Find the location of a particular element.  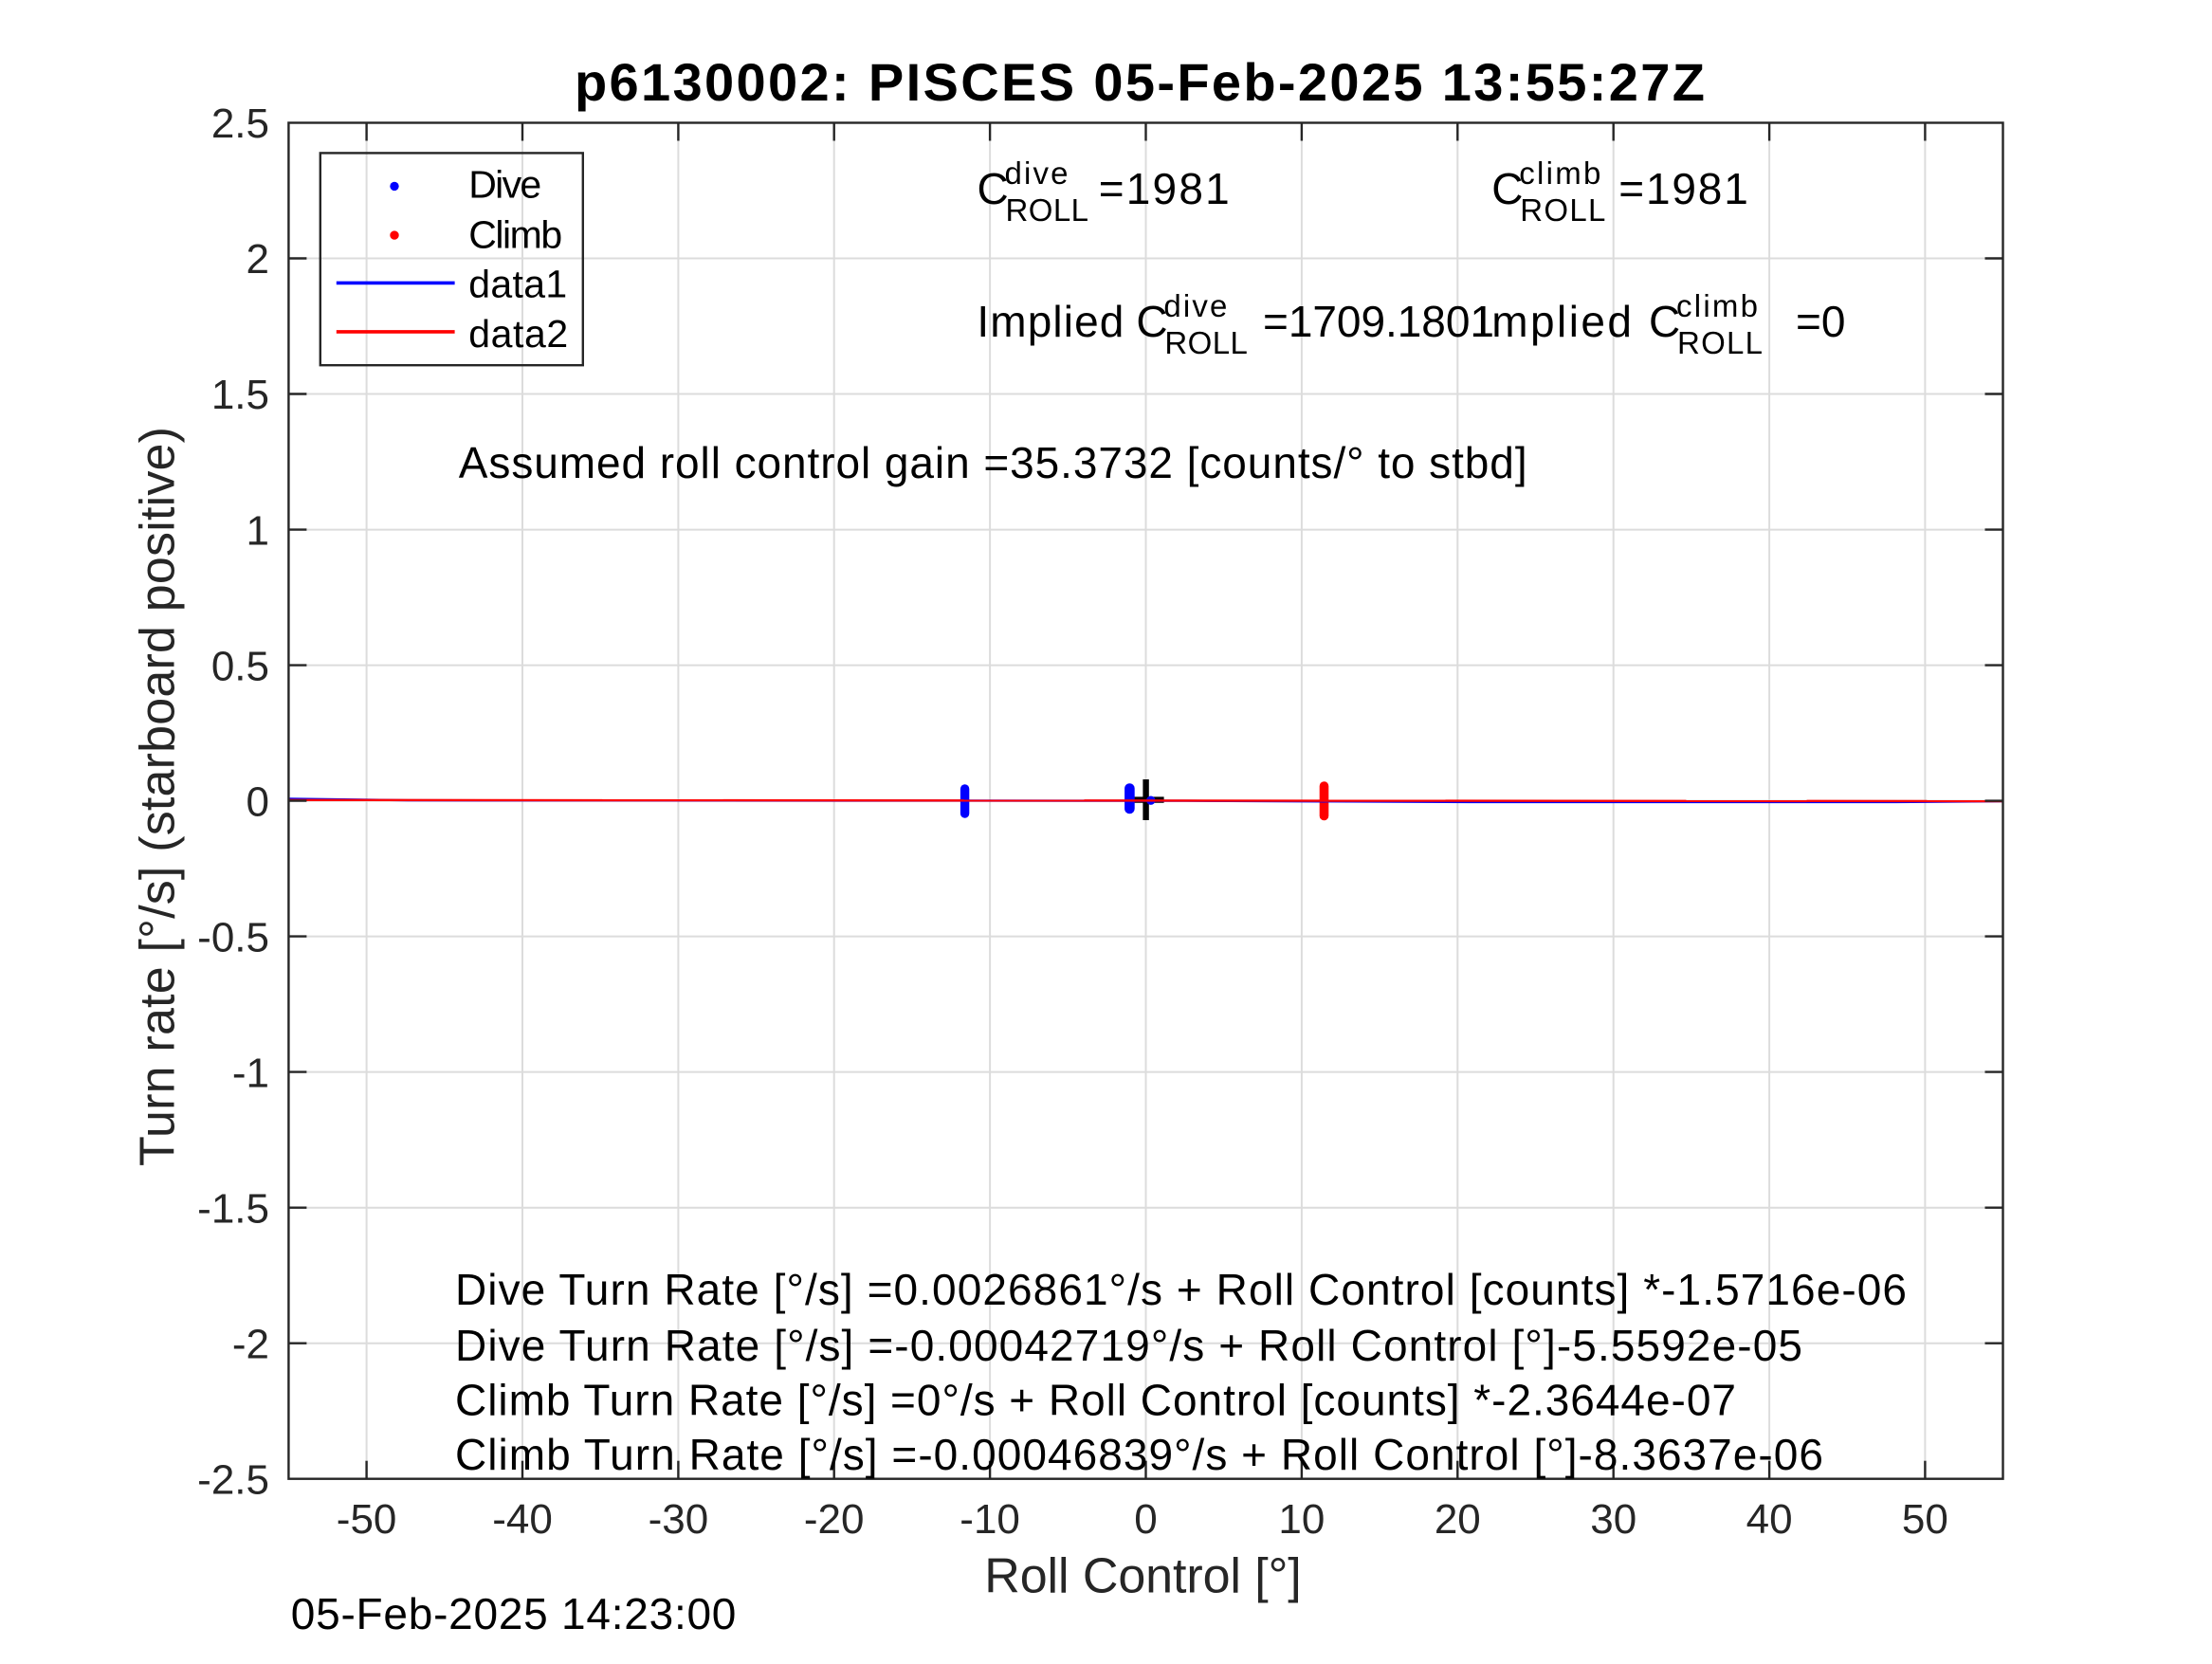

svg-text: 1 is located at coordinates (258, 530).